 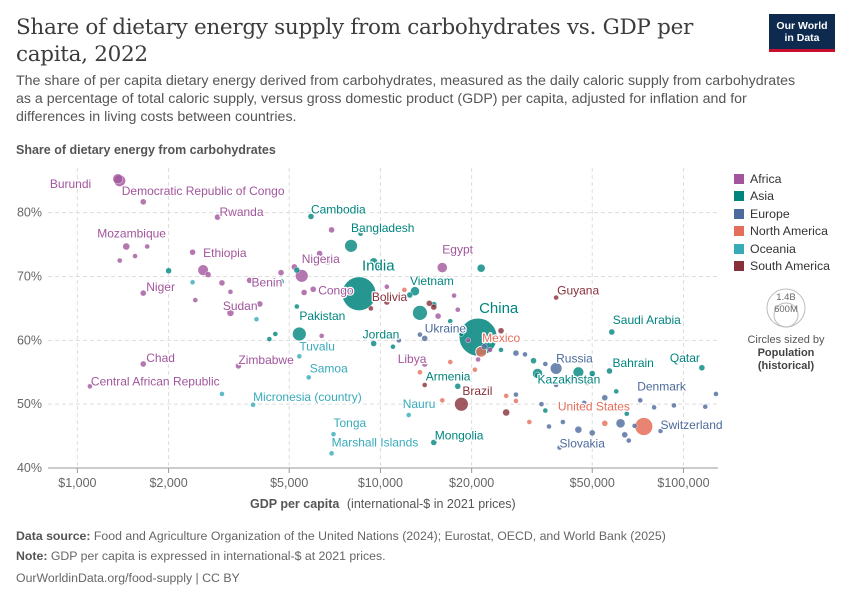 What do you see at coordinates (802, 33) in the screenshot?
I see `owid-logo: Our World in Data` at bounding box center [802, 33].